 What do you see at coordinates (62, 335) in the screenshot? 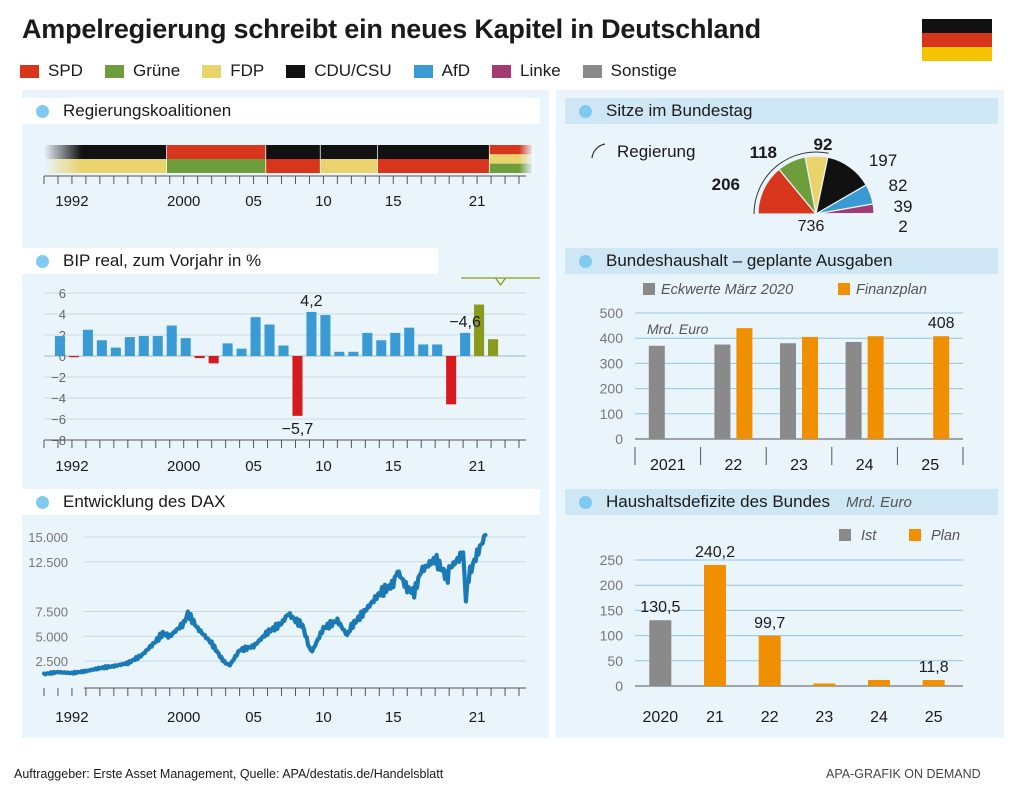
I see `y-tick-label: 2` at bounding box center [62, 335].